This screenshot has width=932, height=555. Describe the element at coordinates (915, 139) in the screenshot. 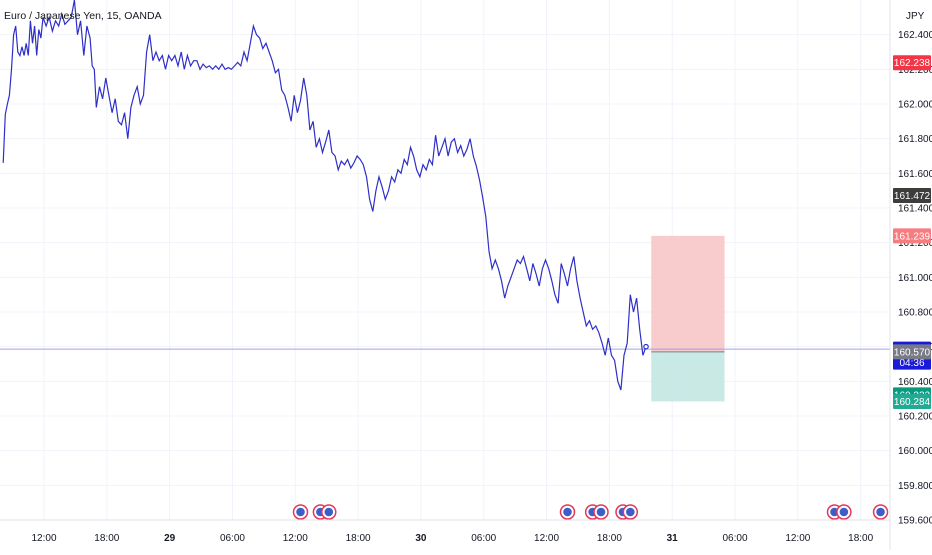

I see `price-tick-label: 161.800` at that location.